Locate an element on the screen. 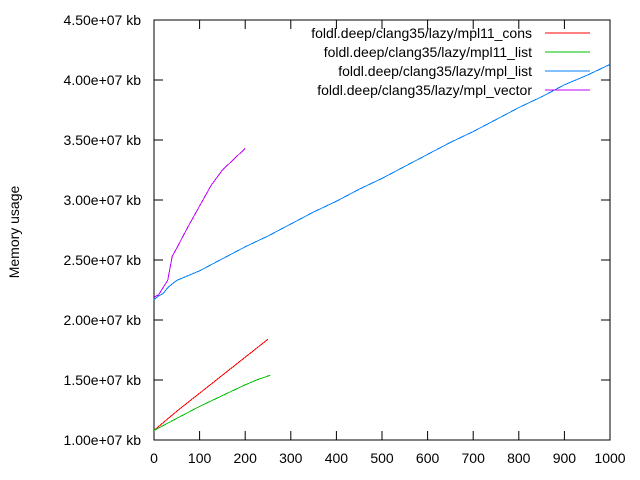 The height and width of the screenshot is (480, 640). x-tick-label: 300 is located at coordinates (291, 458).